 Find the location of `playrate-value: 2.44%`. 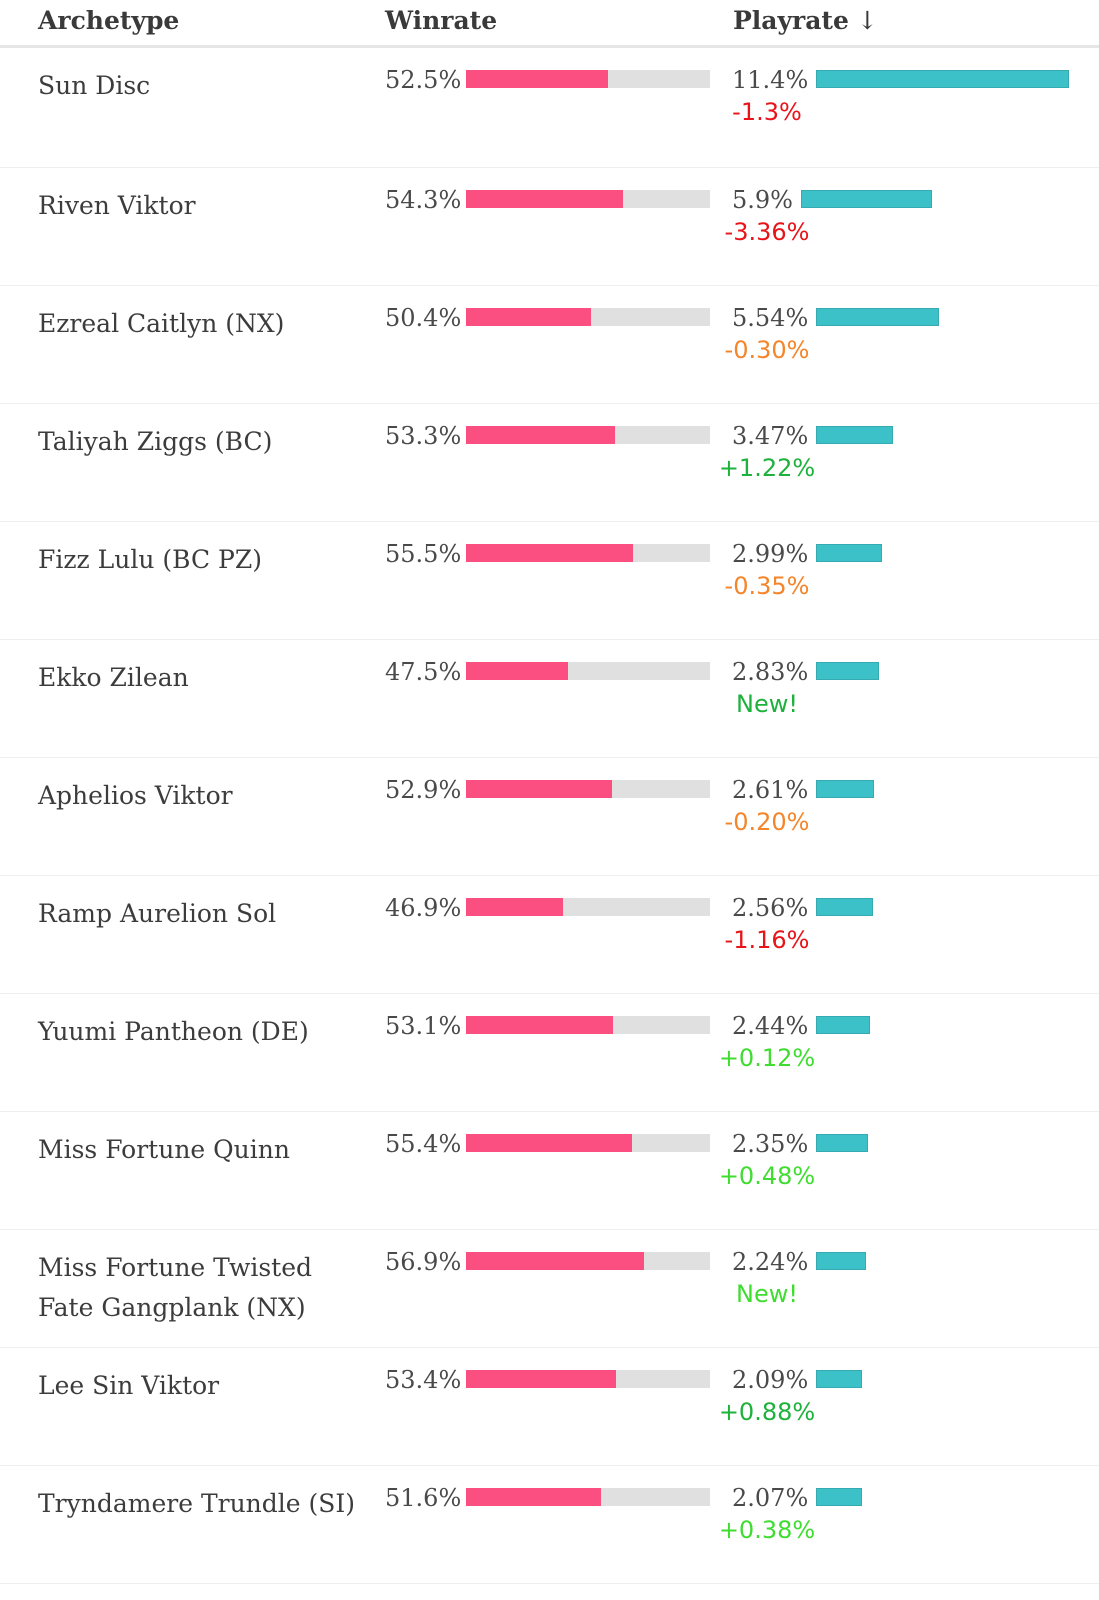

playrate-value: 2.44% is located at coordinates (770, 1026).